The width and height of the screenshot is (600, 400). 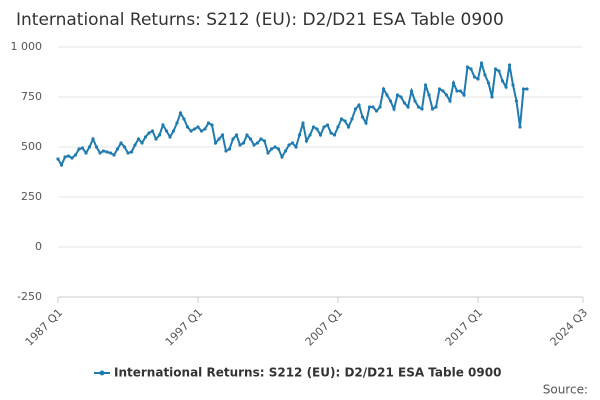 I want to click on source: Source:, so click(x=565, y=390).